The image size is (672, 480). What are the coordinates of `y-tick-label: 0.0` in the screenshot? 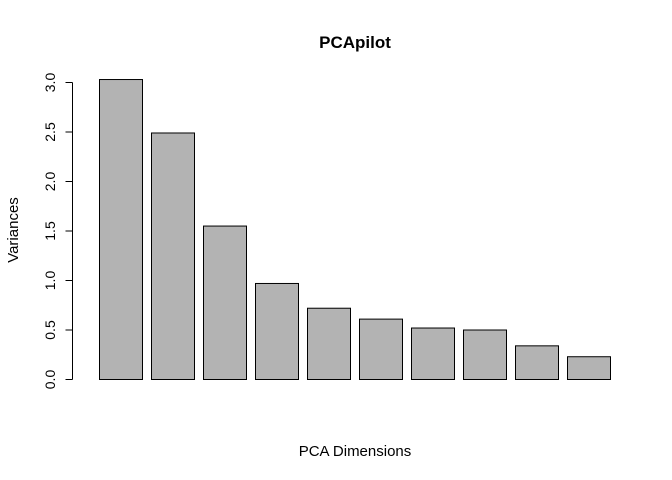 It's located at (50, 380).